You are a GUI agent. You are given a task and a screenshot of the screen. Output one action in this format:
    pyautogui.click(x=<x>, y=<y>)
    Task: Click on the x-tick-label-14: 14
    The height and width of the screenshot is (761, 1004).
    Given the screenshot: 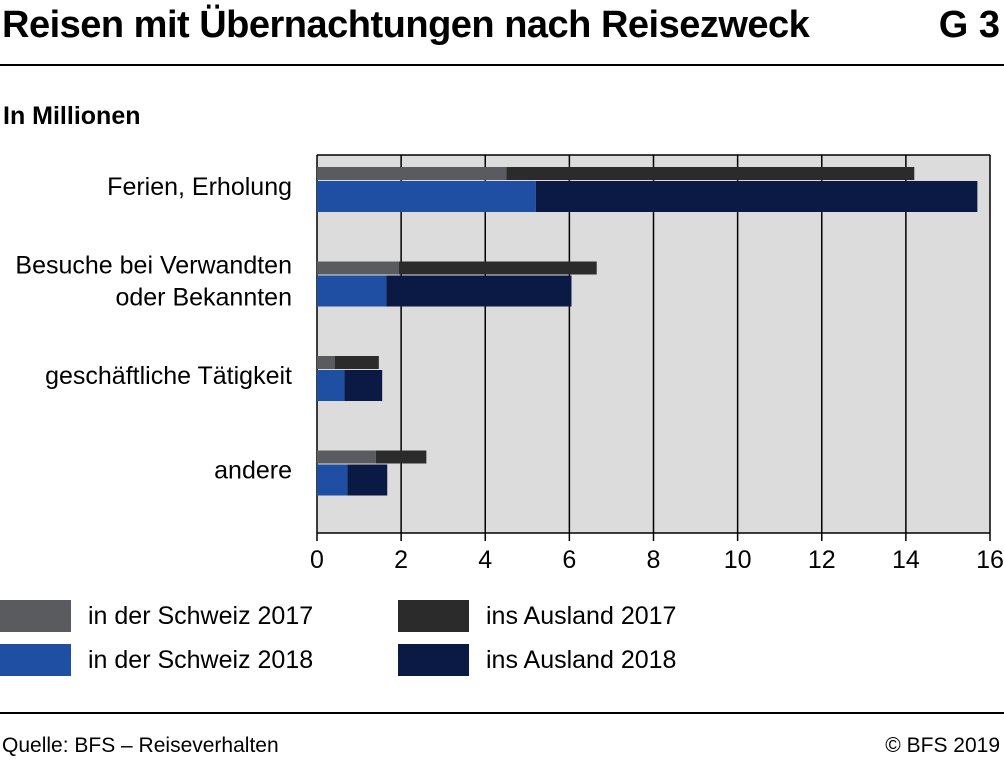 What is the action you would take?
    pyautogui.click(x=906, y=560)
    